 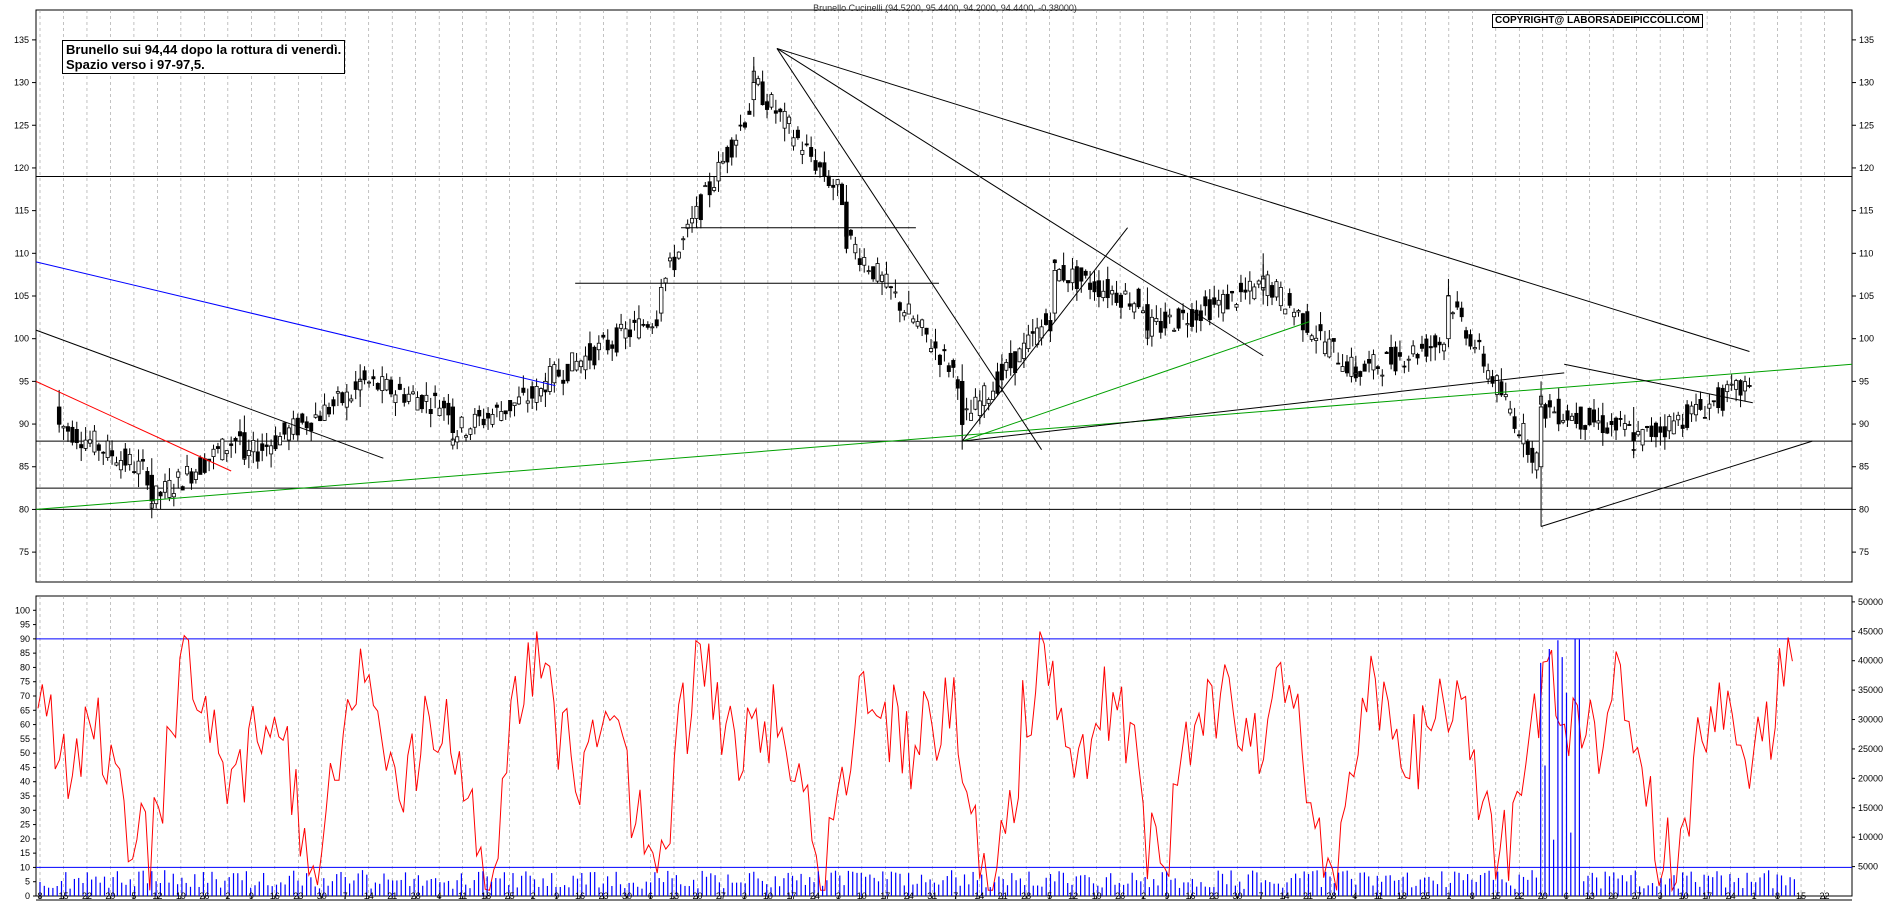 I want to click on x-day-label: 24, so click(x=909, y=896).